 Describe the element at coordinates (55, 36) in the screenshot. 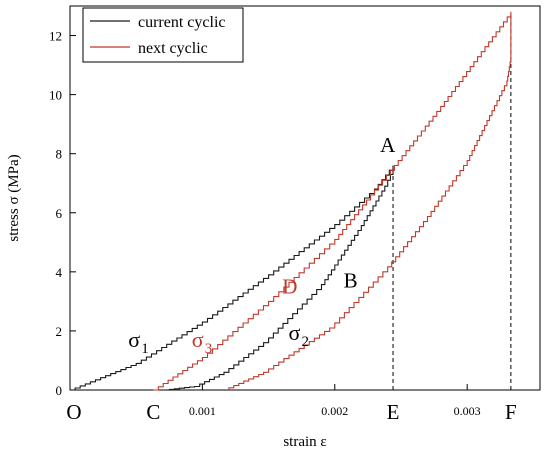

I see `y-tick-label: 12` at that location.